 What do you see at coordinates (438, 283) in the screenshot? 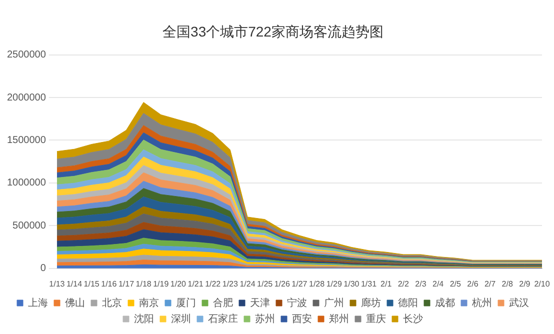
I see `x-tick-label: 2/4` at bounding box center [438, 283].